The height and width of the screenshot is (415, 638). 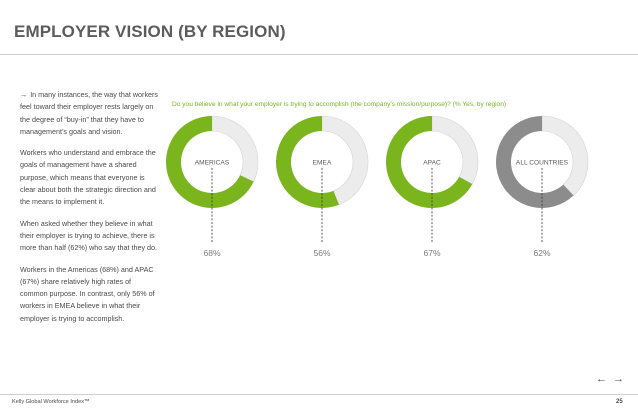 I want to click on donut-segment-americas, so click(x=210, y=162).